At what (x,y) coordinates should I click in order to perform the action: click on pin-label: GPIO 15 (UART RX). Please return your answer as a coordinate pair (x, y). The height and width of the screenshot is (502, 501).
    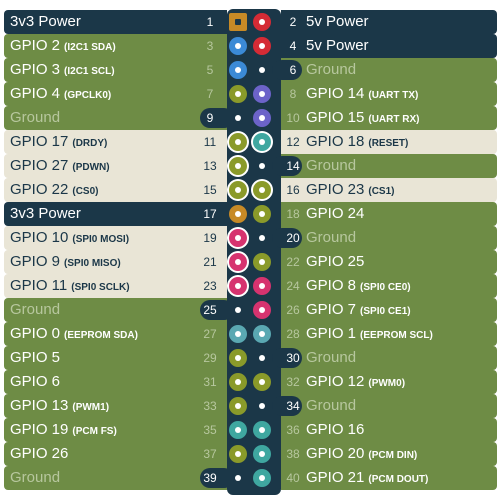
    Looking at the image, I should click on (362, 118).